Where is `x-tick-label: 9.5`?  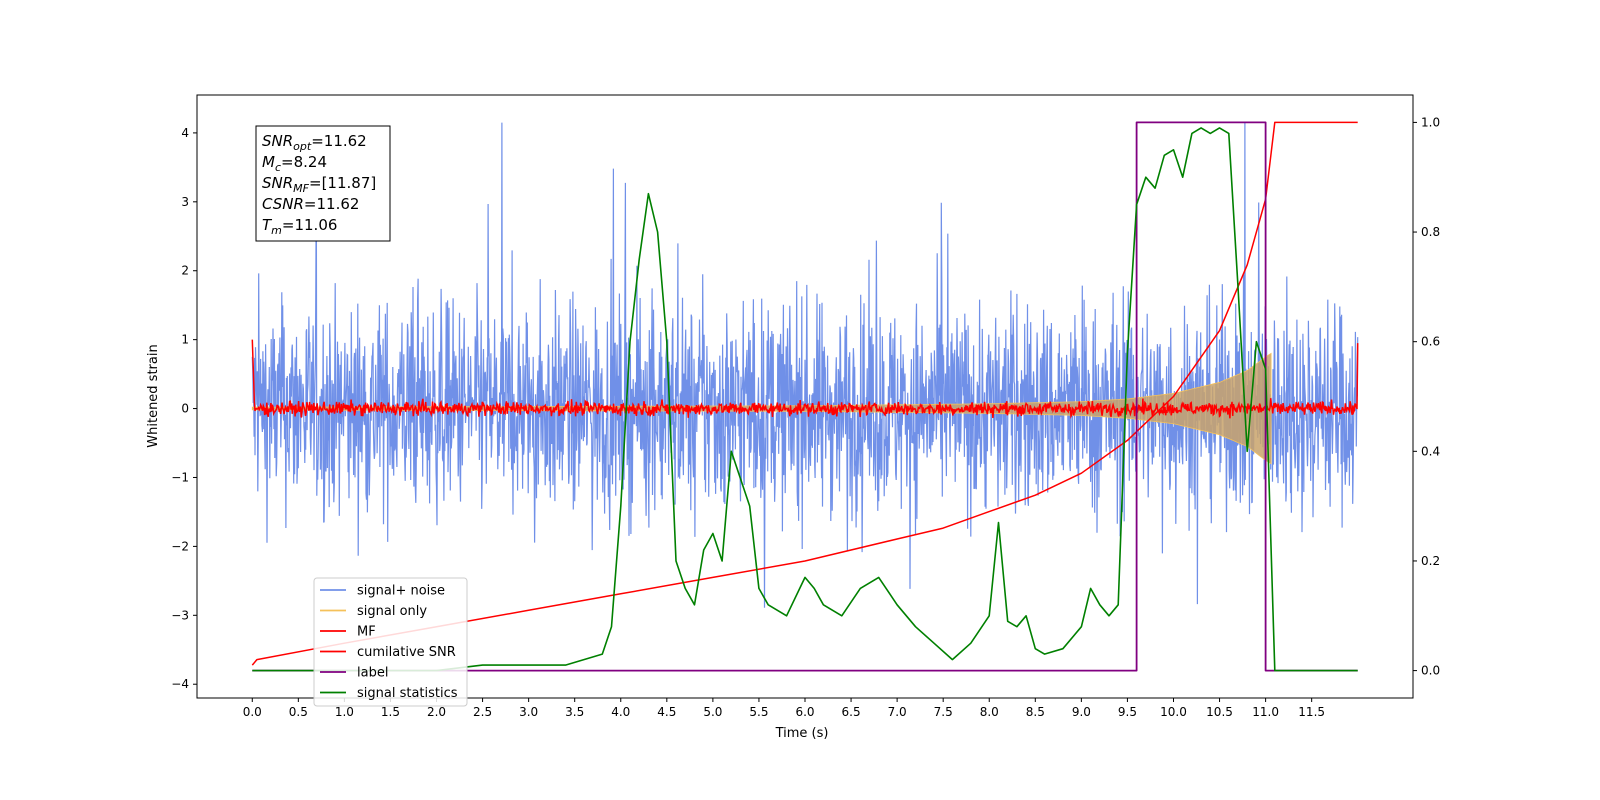
x-tick-label: 9.5 is located at coordinates (1127, 712).